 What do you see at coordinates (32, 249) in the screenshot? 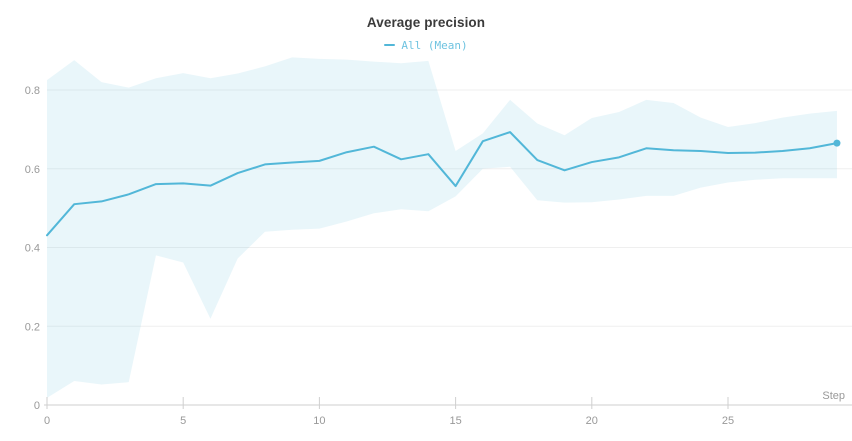
I see `y-tick-label: 0.4` at bounding box center [32, 249].